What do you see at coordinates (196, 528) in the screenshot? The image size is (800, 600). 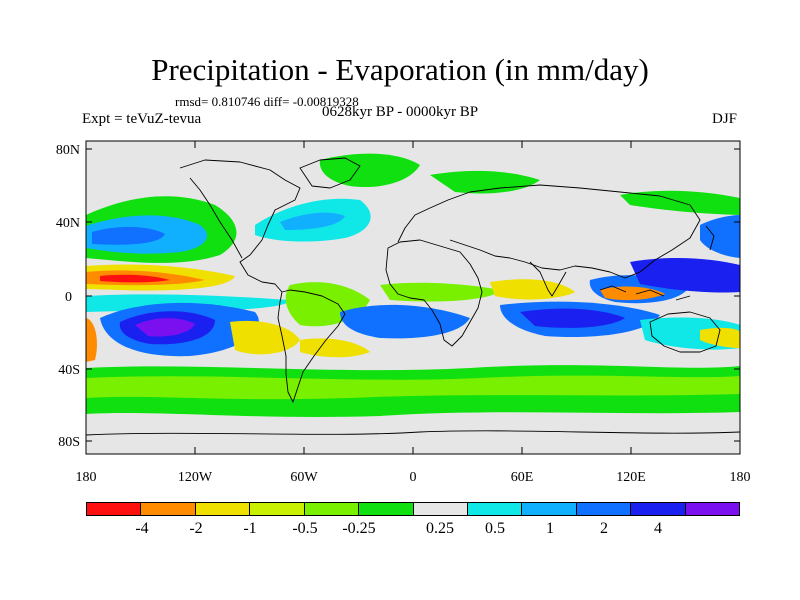 I see `colorbar-label: -2` at bounding box center [196, 528].